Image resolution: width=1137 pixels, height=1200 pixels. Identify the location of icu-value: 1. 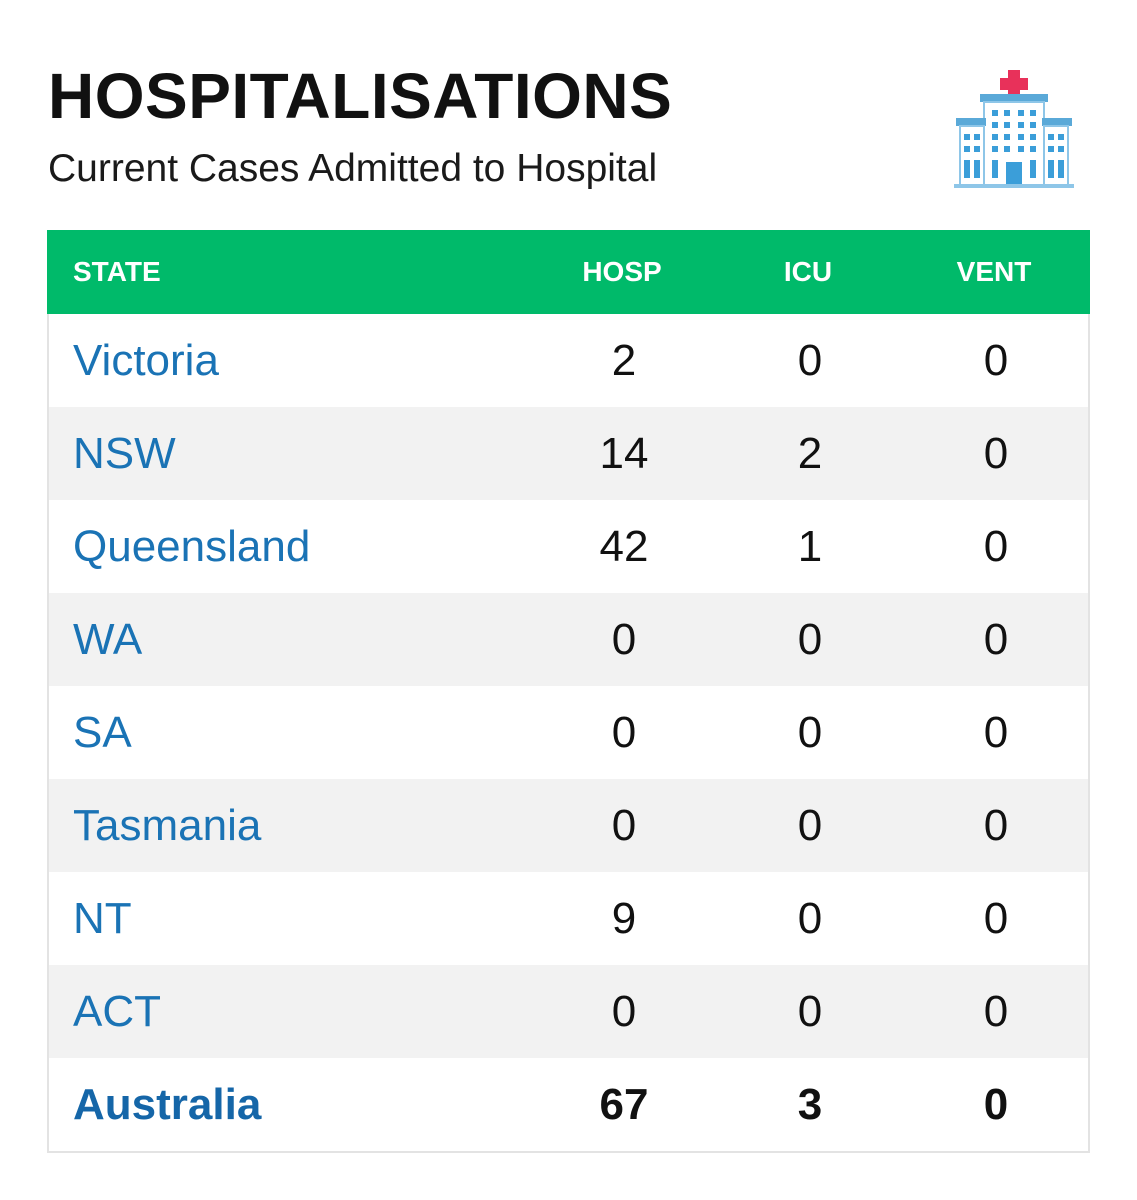
(810, 546).